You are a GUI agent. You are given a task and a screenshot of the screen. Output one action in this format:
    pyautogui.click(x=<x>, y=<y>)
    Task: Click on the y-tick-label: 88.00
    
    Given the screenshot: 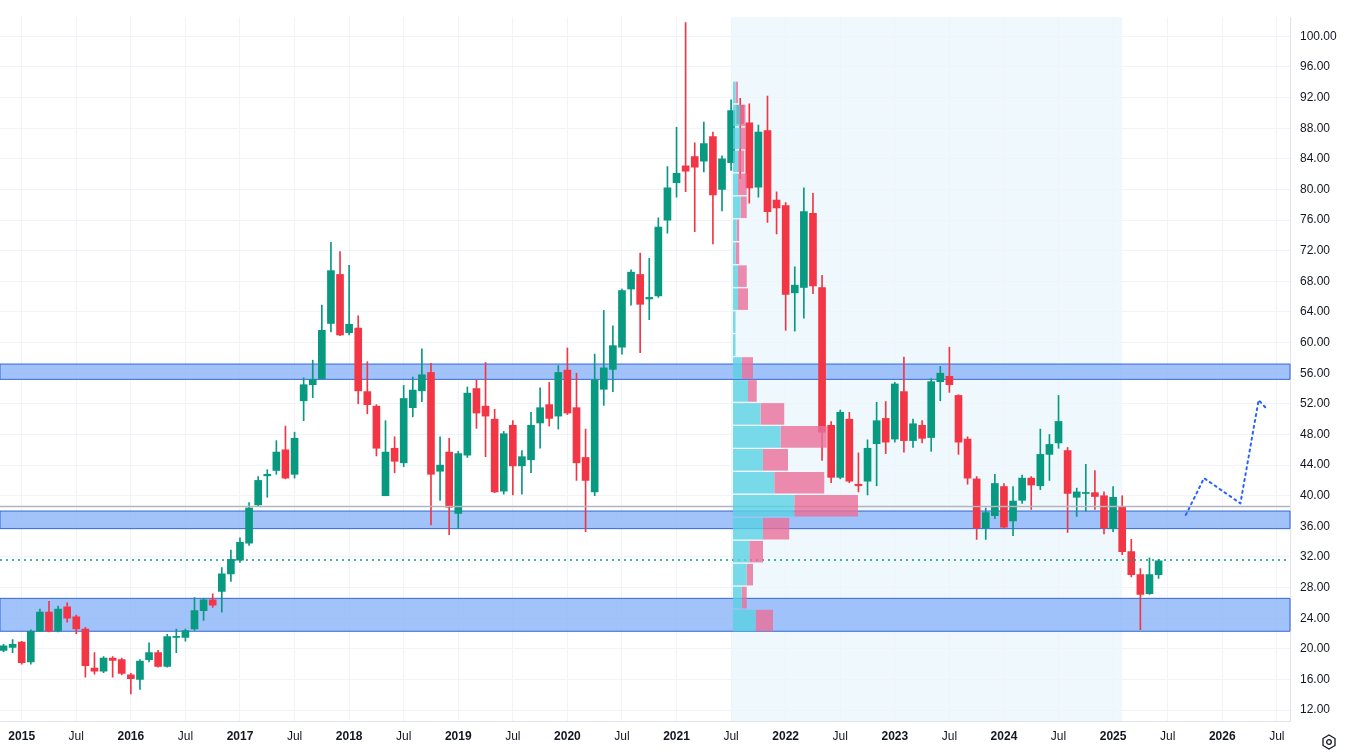 What is the action you would take?
    pyautogui.click(x=1315, y=127)
    